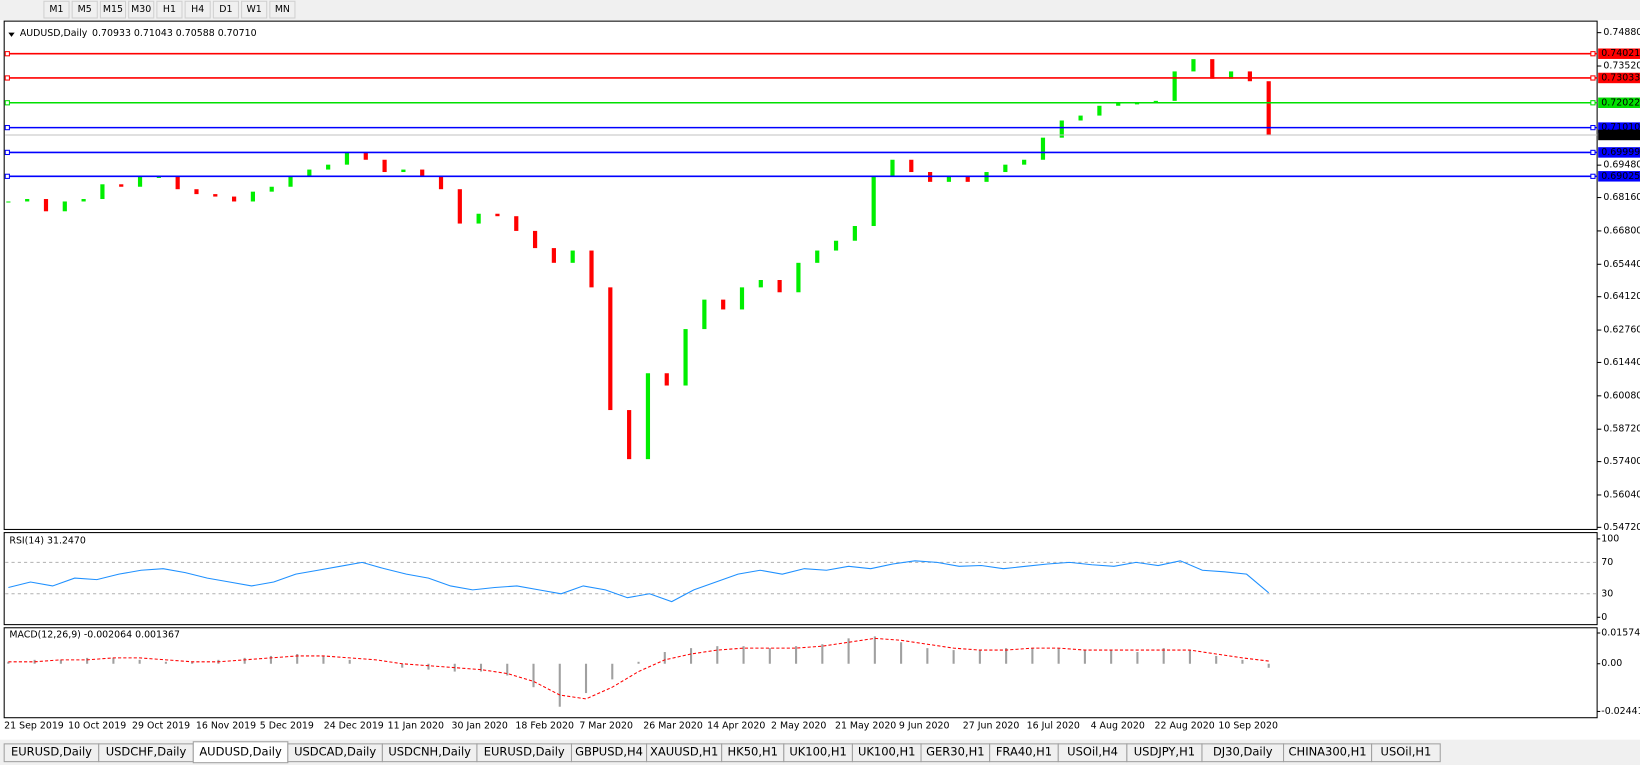 This screenshot has height=765, width=1640. Describe the element at coordinates (1621, 362) in the screenshot. I see `y-tick-label: 0.61440` at that location.